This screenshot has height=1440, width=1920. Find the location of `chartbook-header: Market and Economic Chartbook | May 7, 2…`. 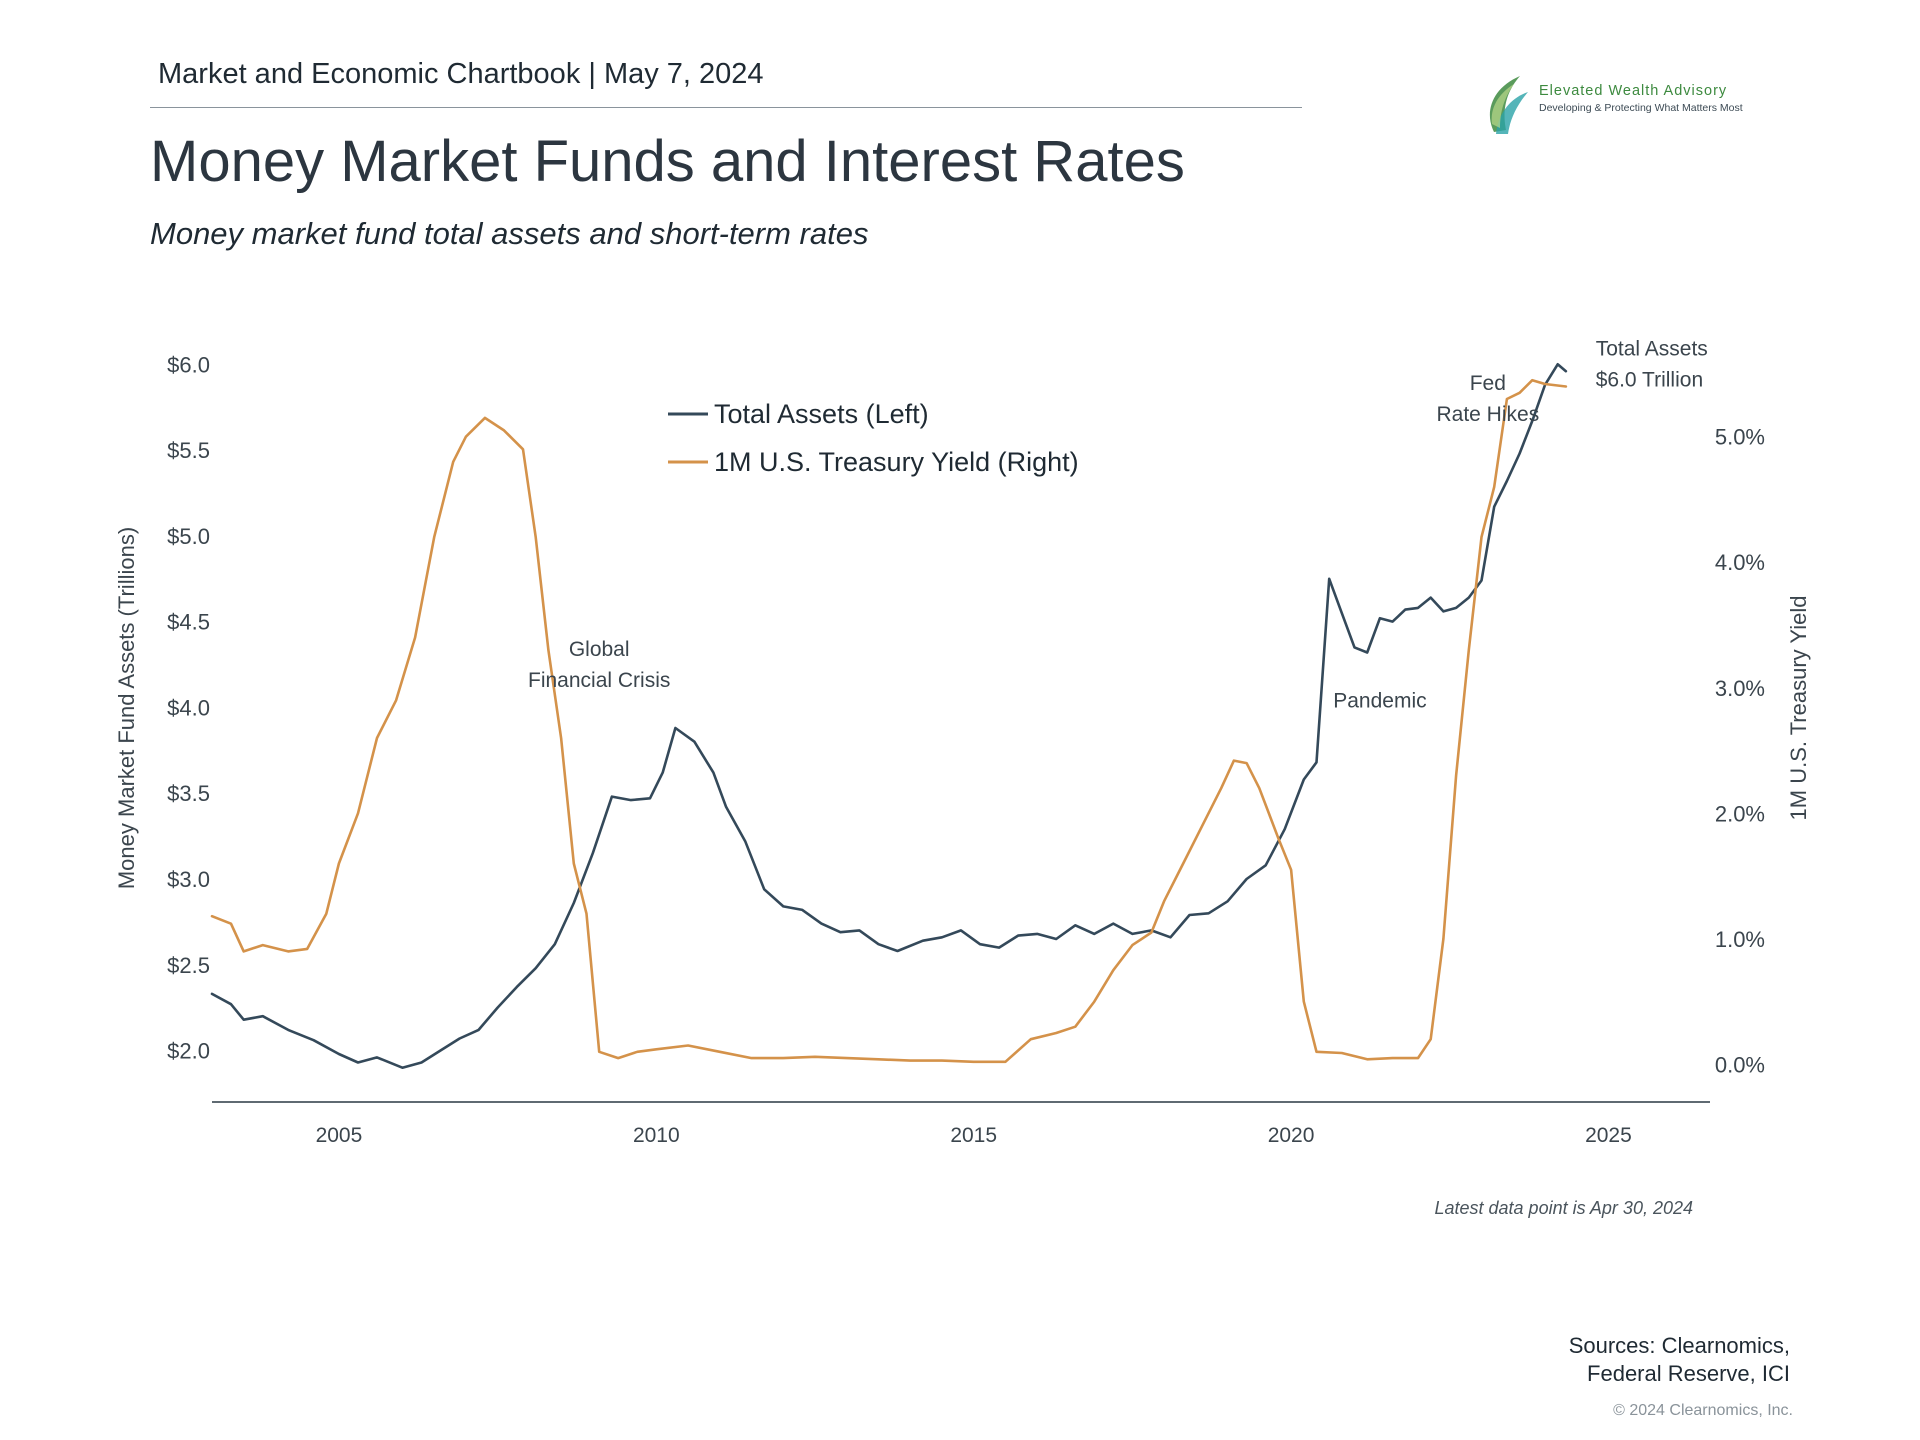

chartbook-header: Market and Economic Chartbook | May 7, 2… is located at coordinates (461, 74).